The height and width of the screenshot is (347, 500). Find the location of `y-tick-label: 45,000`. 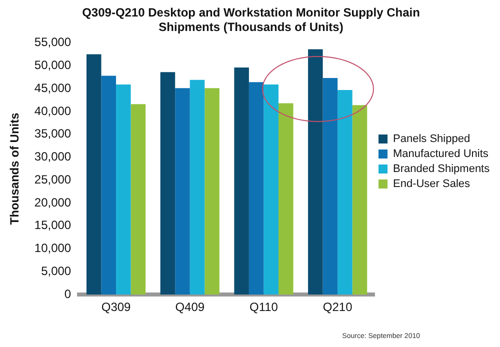

y-tick-label: 45,000 is located at coordinates (53, 87).